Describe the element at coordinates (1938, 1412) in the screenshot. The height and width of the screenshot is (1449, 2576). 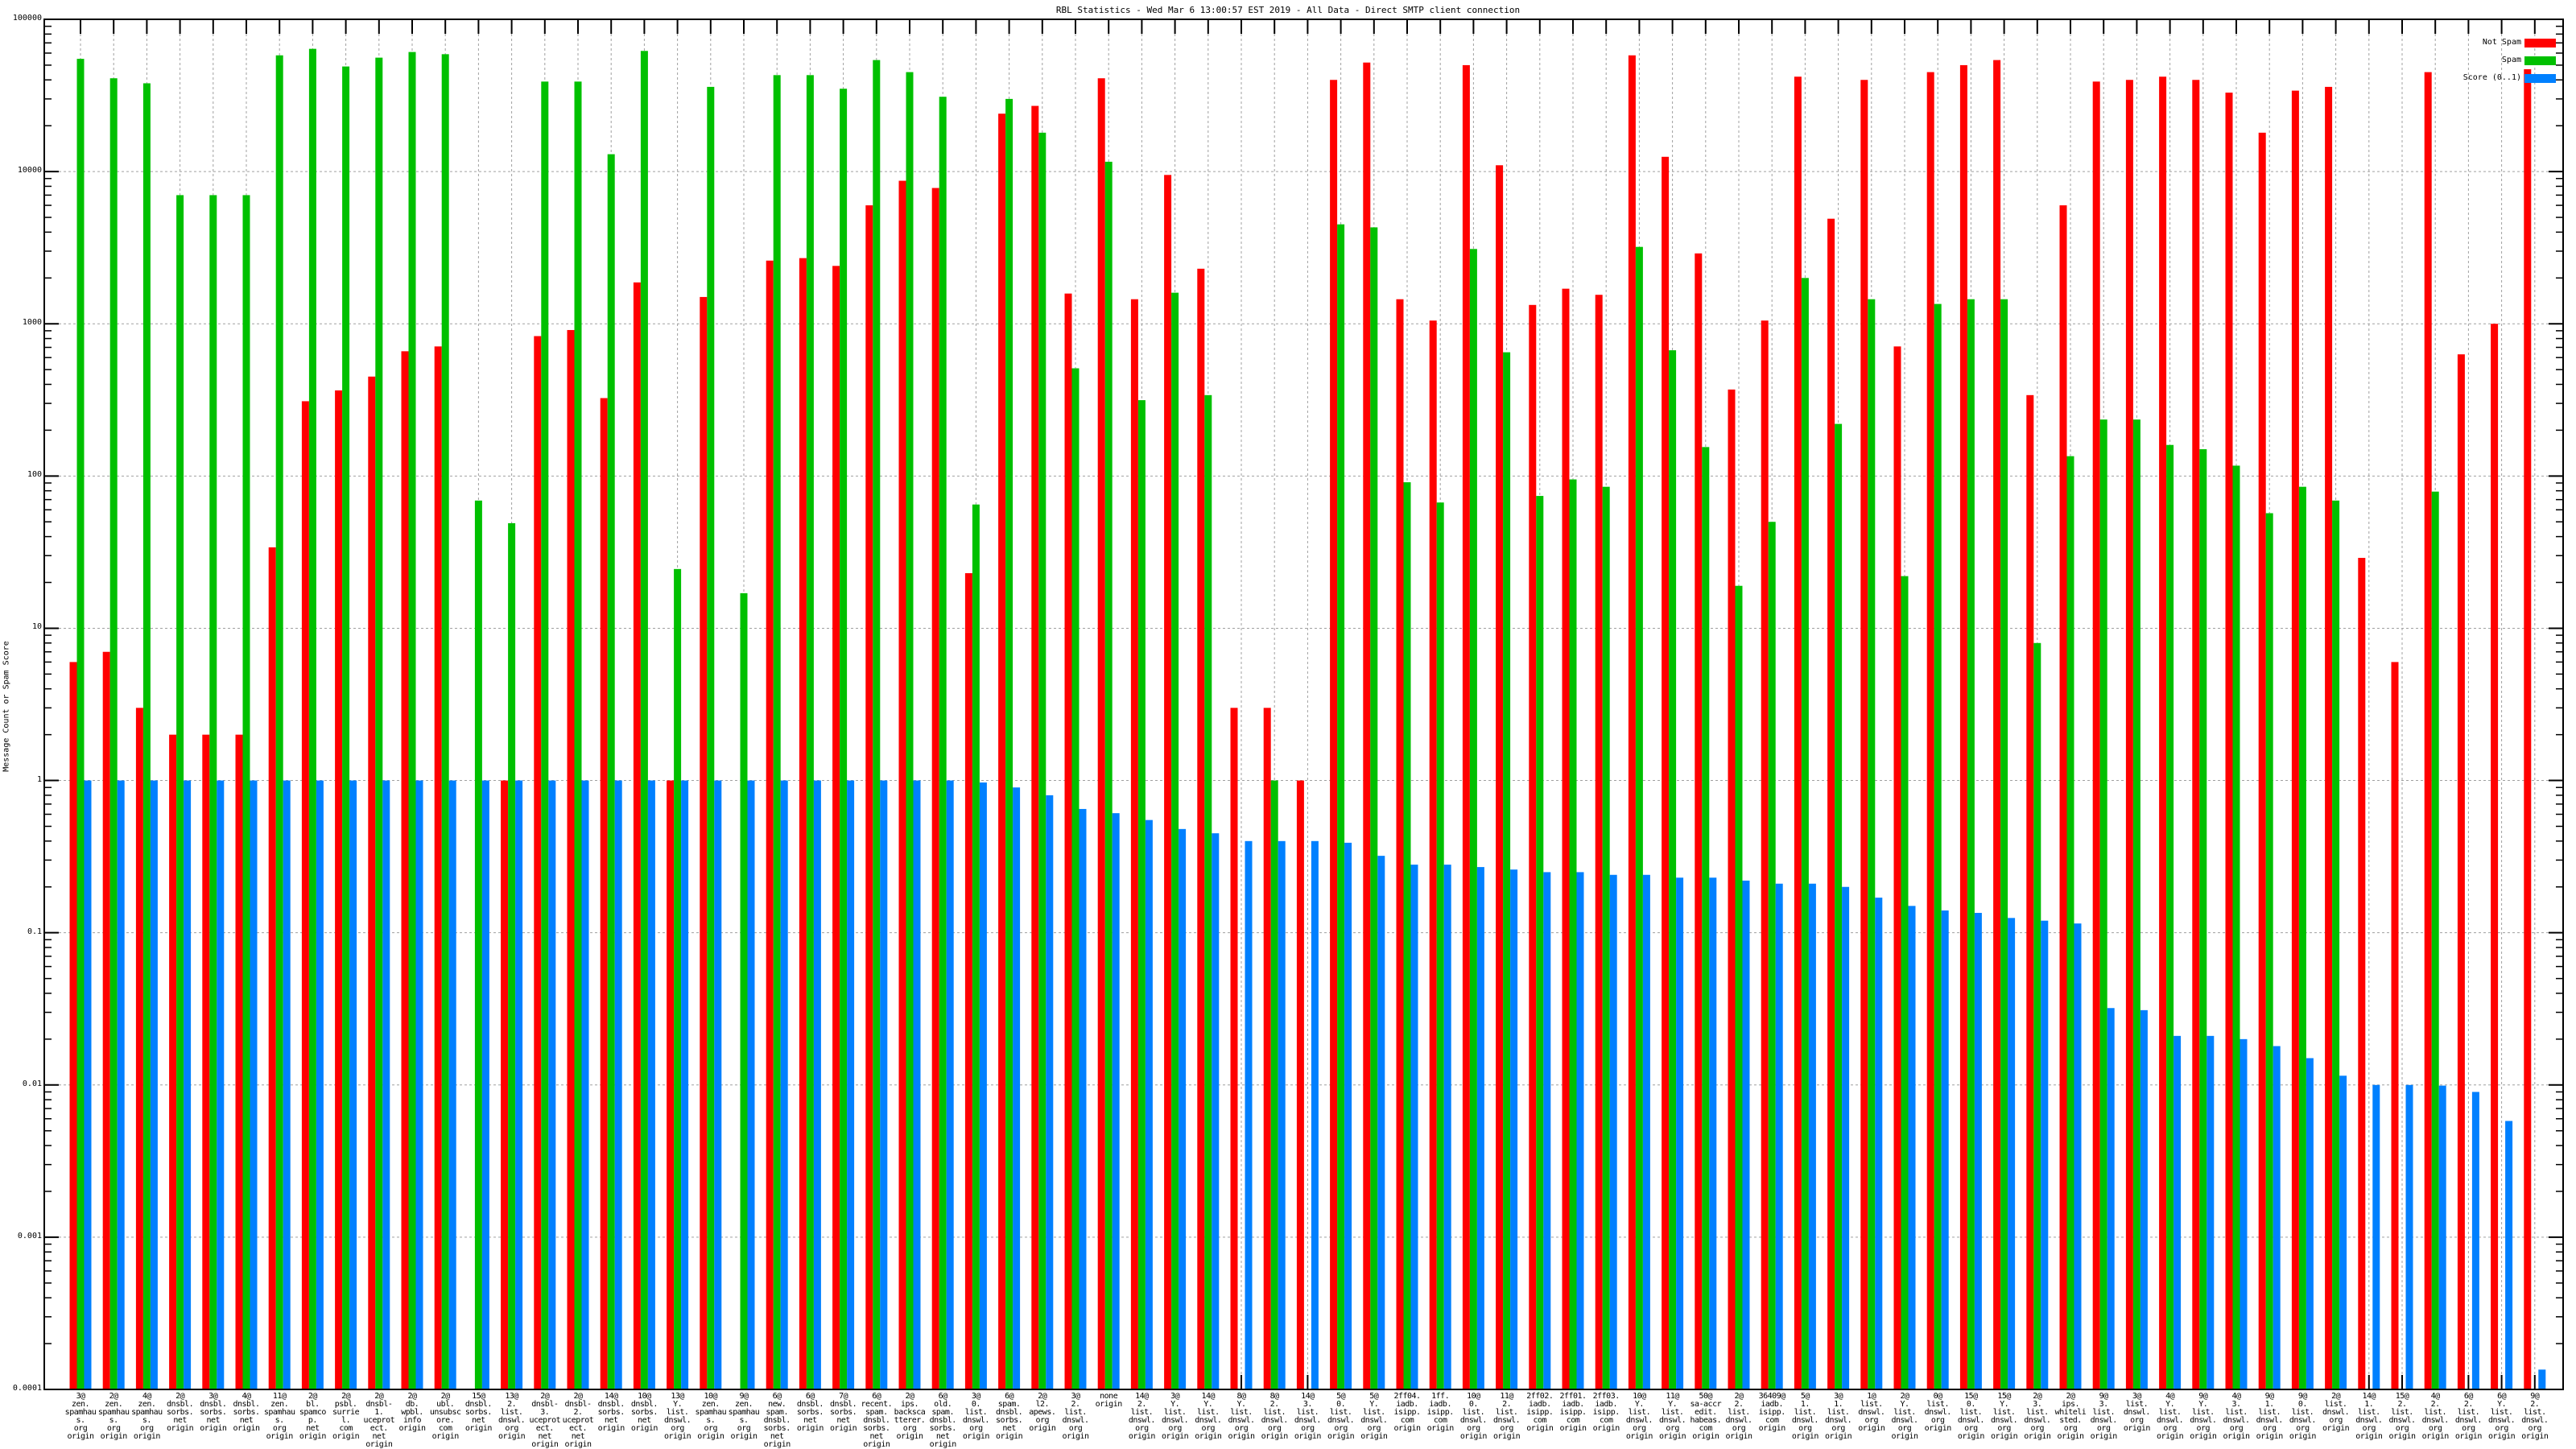
I see `x-tick-label: 0@ list. dnswl. org origin` at that location.